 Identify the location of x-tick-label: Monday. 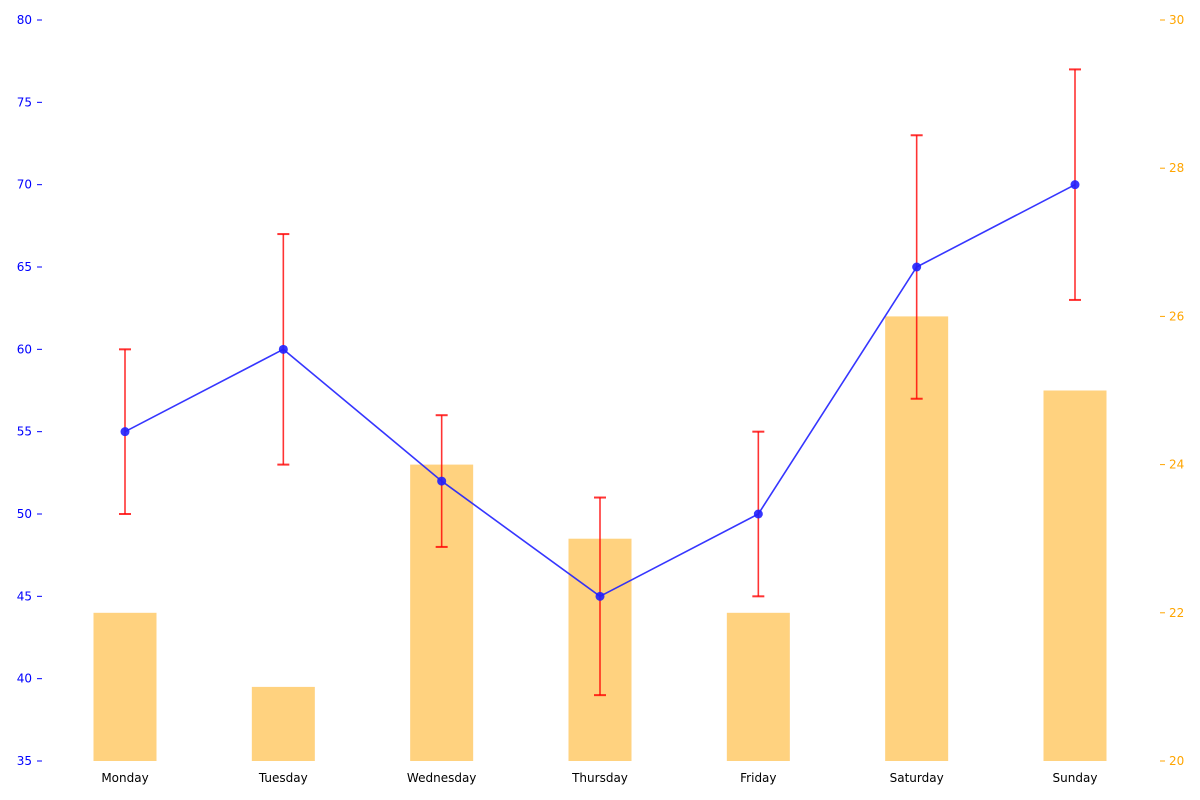
(124, 778).